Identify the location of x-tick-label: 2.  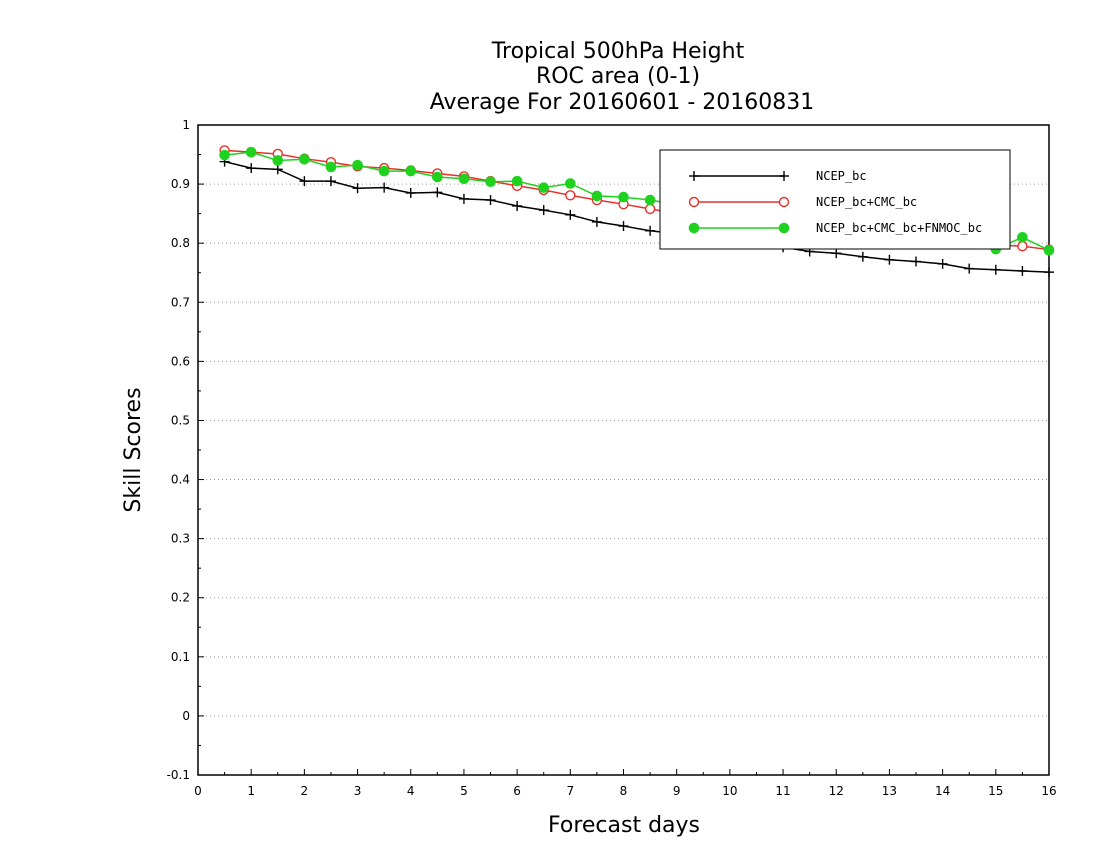
(305, 791).